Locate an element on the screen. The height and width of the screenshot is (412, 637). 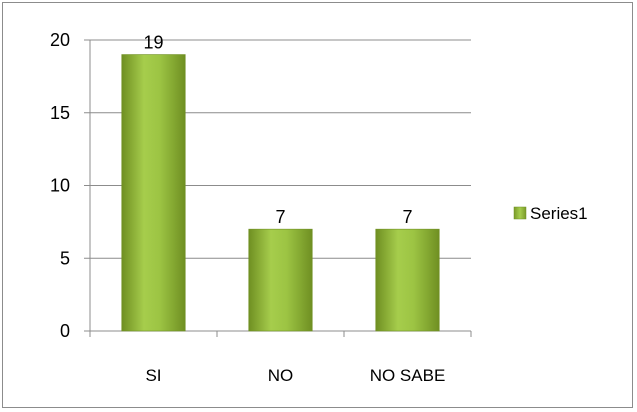
y-tick-label: 10 is located at coordinates (60, 186).